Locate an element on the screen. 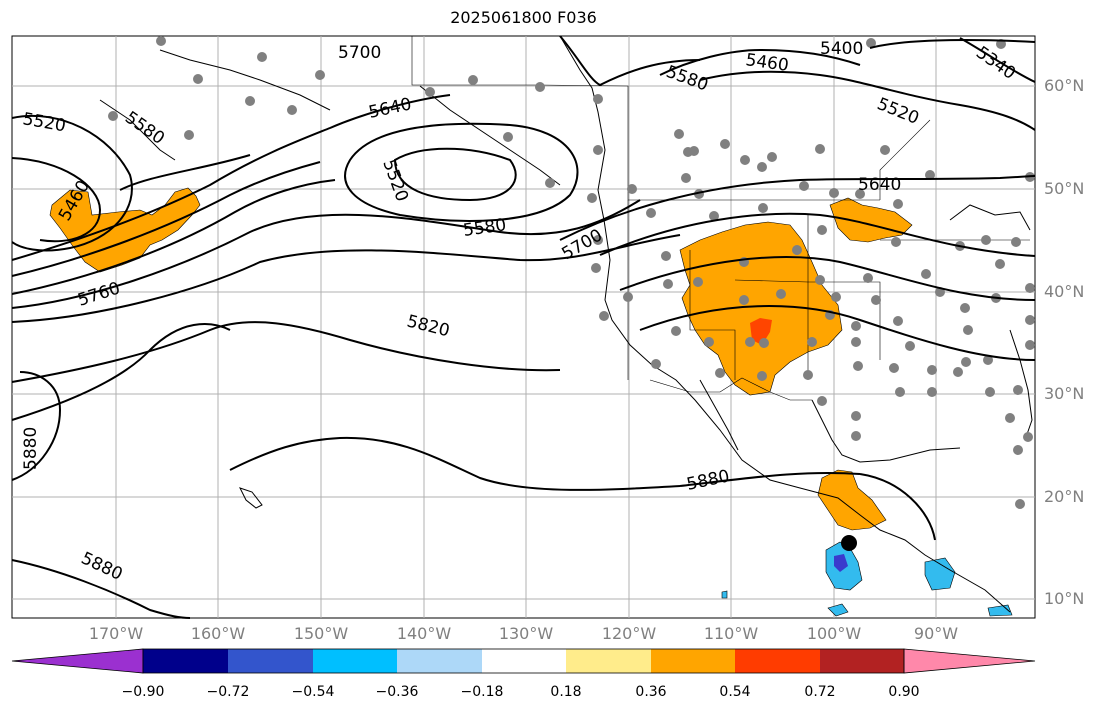  colorbar-tick-label: −0.36 is located at coordinates (397, 692).